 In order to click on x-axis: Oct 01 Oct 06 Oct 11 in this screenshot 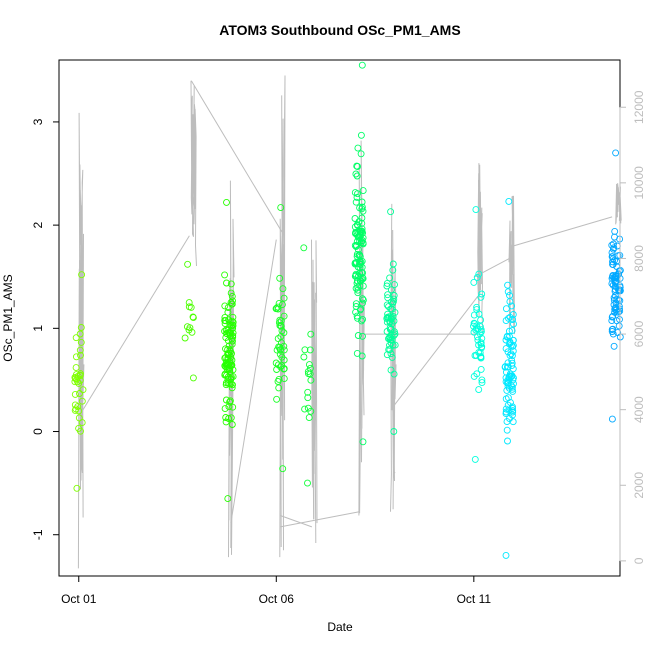, I will do `click(276, 590)`.